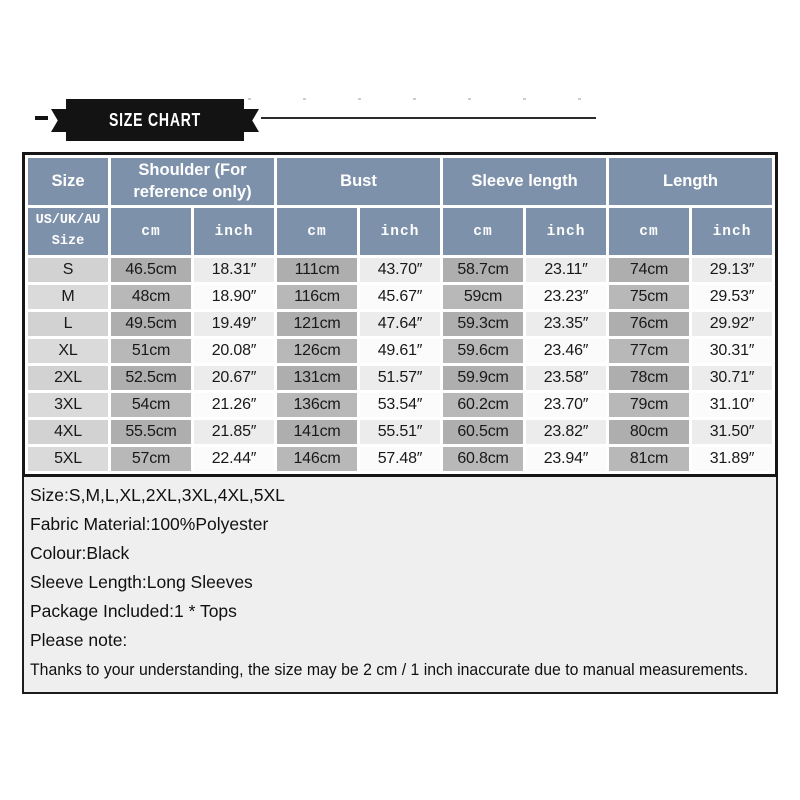 The image size is (800, 800). I want to click on inch-value-cell: 20.67″, so click(234, 378).